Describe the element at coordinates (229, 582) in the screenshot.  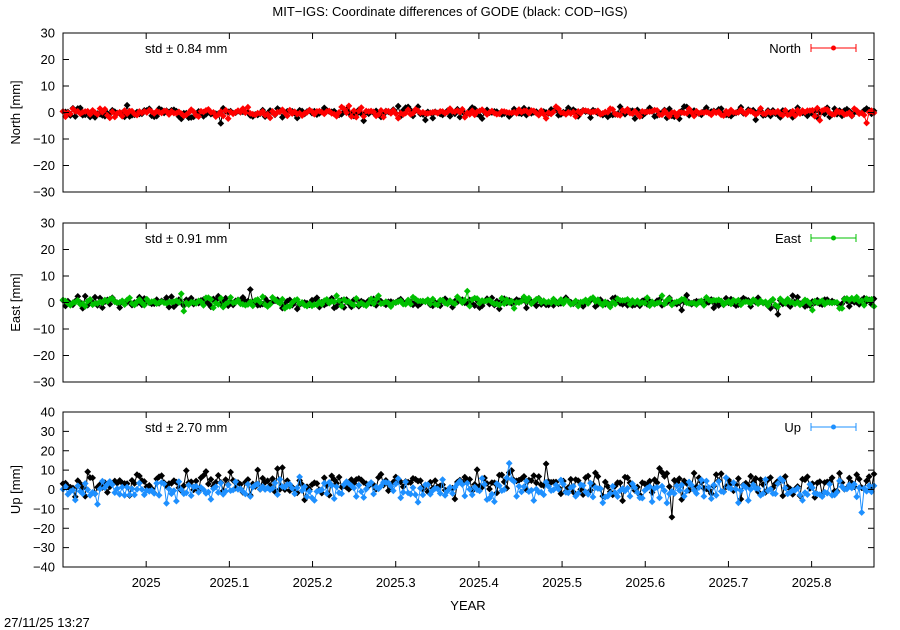
I see `x-tick-label: 2025.1` at that location.